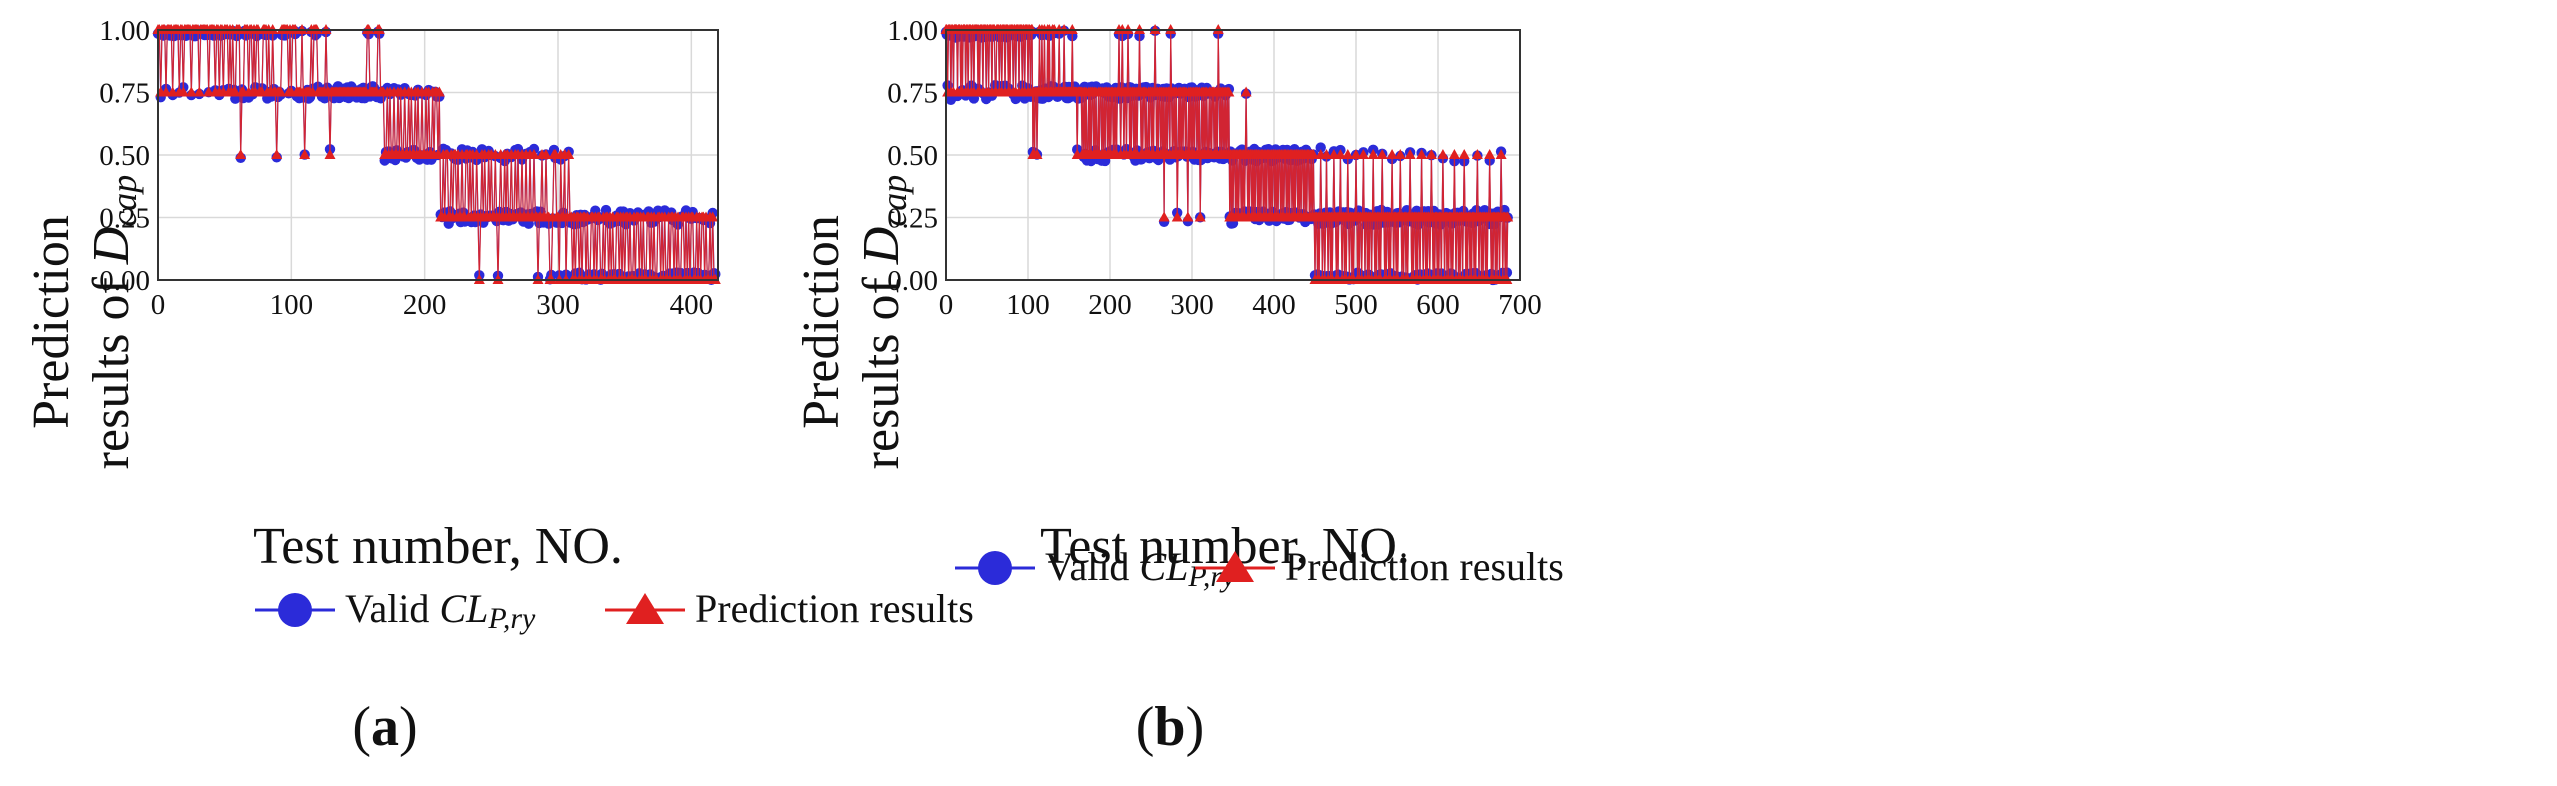 Image resolution: width=2557 pixels, height=786 pixels. I want to click on legend-a-prediction-label: Prediction results, so click(834, 608).